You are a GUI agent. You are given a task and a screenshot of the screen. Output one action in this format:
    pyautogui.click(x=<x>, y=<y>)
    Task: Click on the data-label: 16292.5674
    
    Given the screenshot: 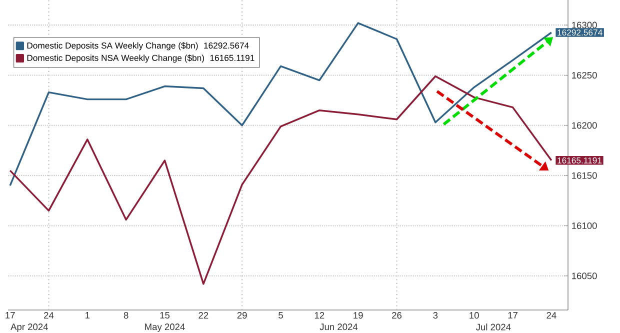 What is the action you would take?
    pyautogui.click(x=580, y=32)
    